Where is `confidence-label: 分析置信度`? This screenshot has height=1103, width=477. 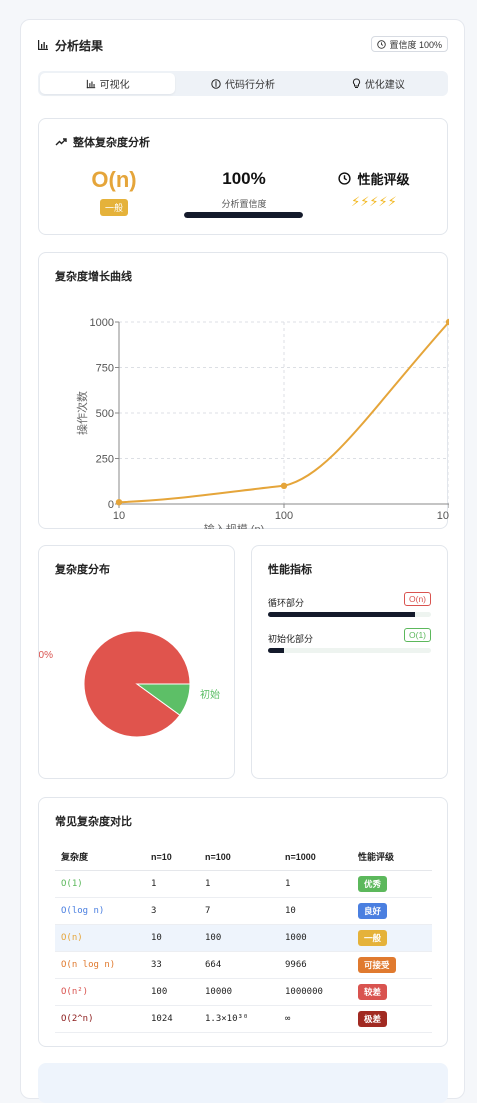
confidence-label: 分析置信度 is located at coordinates (244, 204).